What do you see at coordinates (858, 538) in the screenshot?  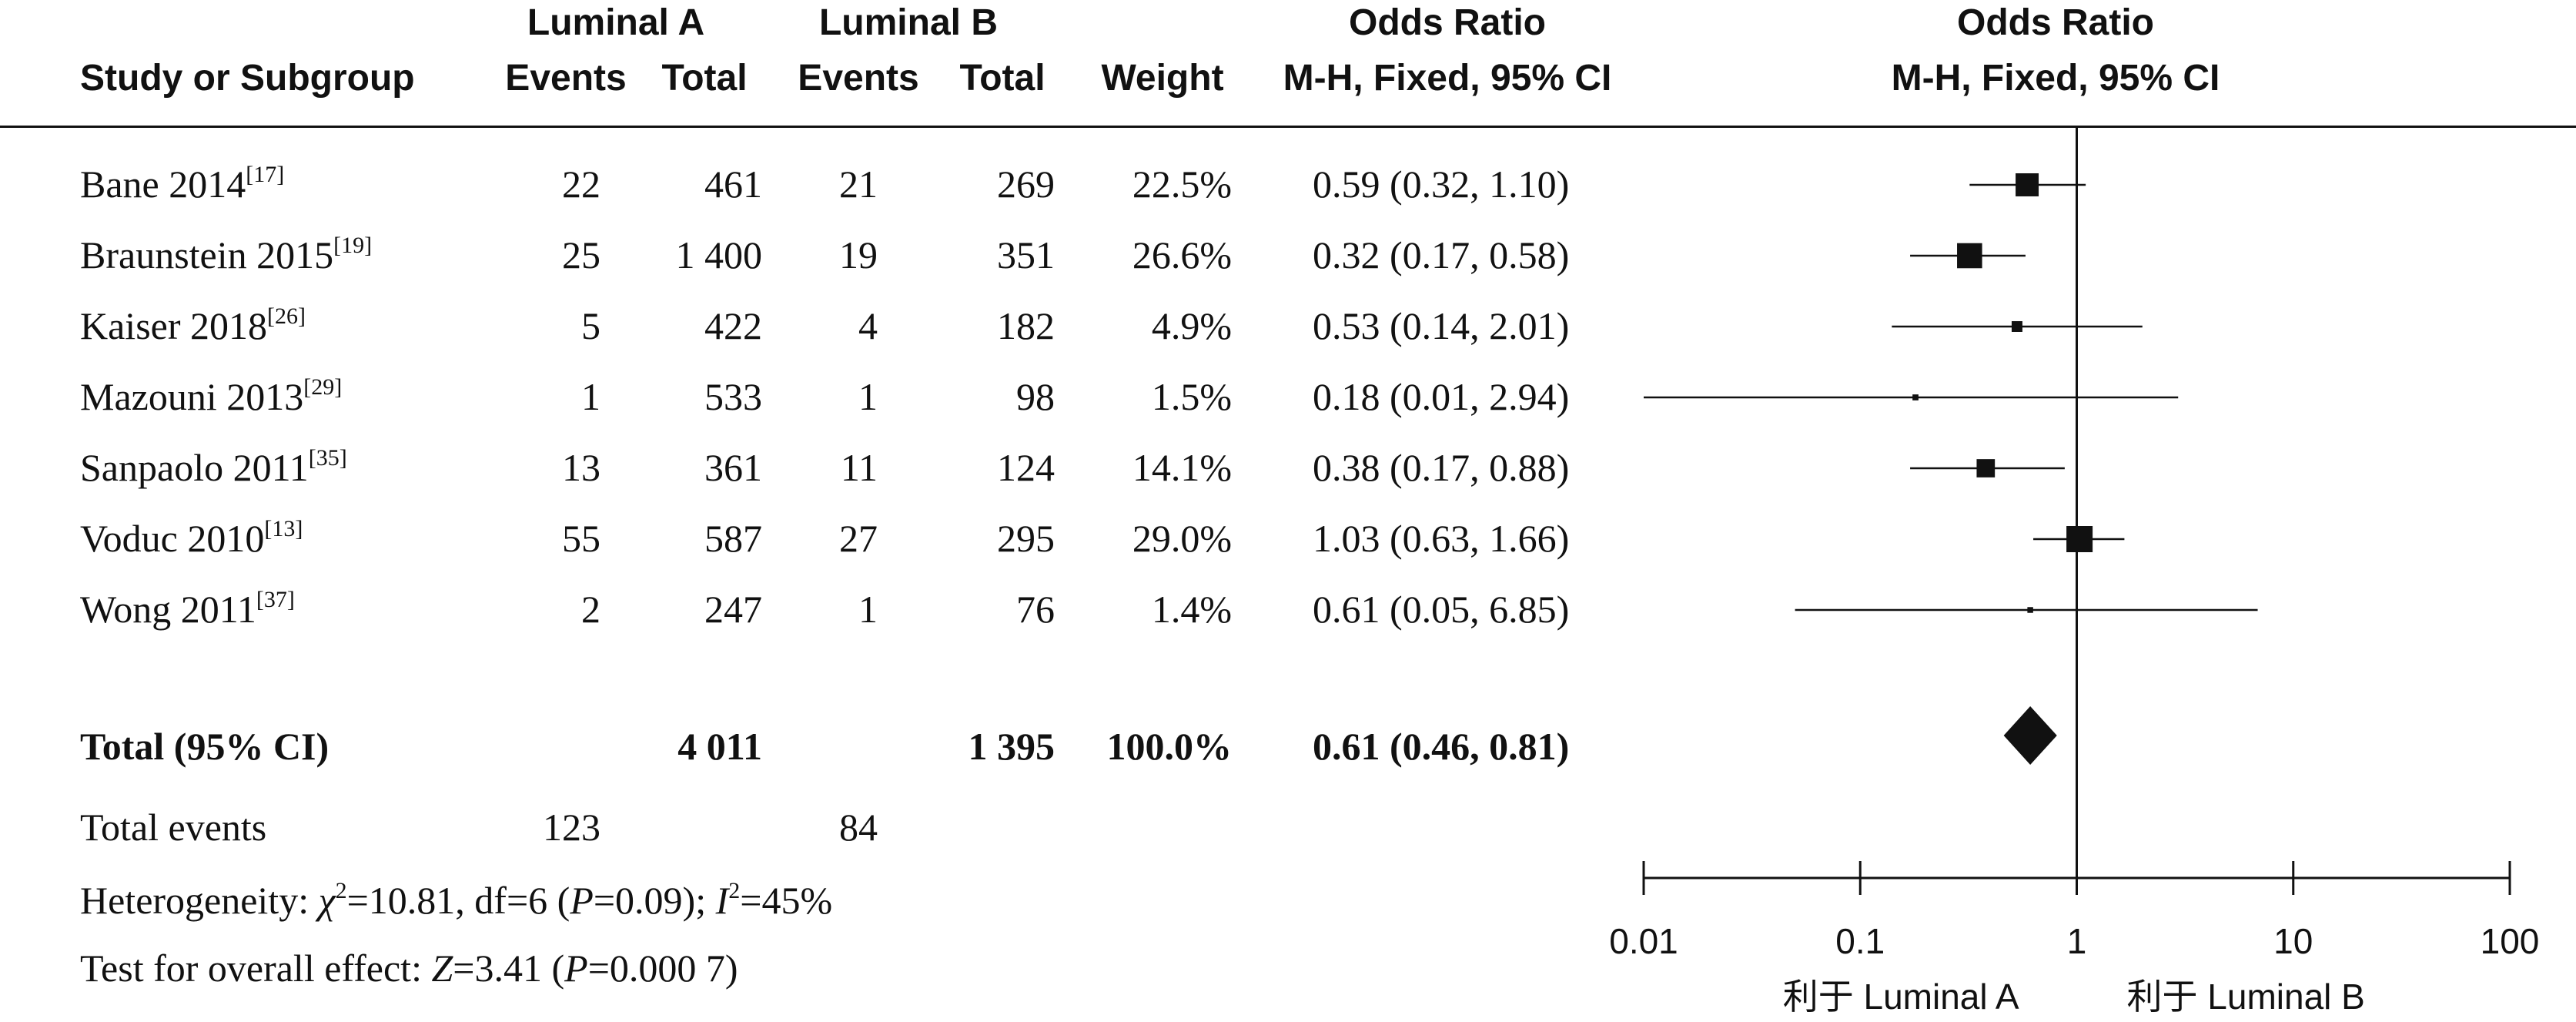 I see `b-events-cell: 27` at bounding box center [858, 538].